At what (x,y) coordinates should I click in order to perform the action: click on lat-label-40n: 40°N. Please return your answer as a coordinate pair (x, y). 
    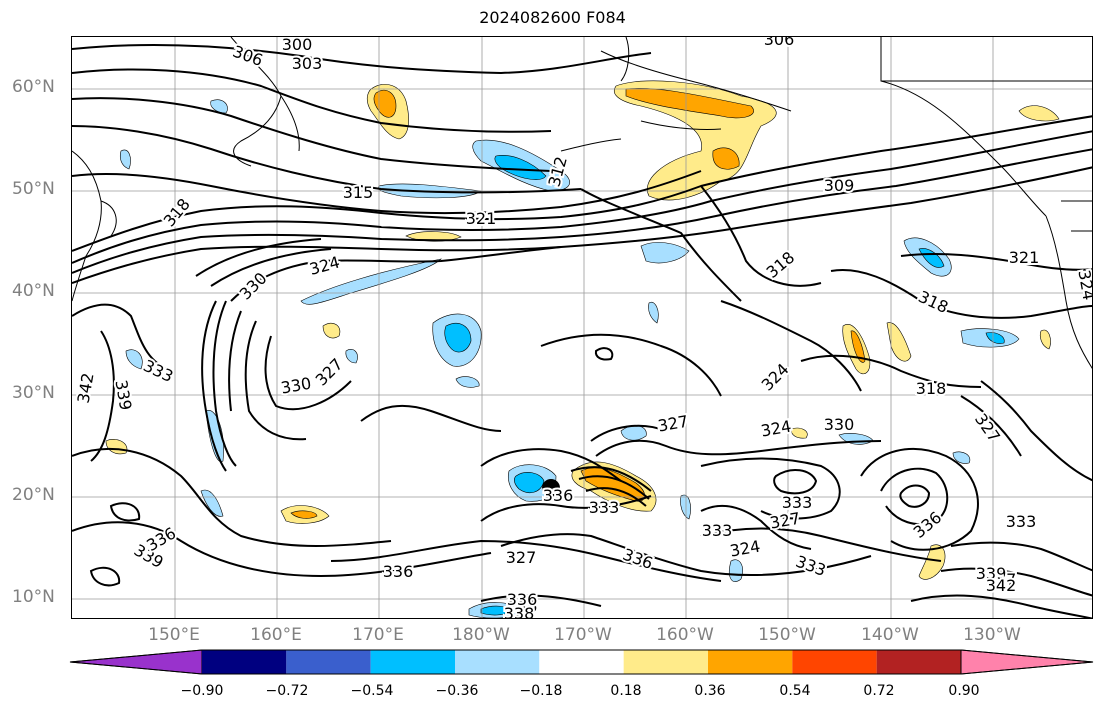
    Looking at the image, I should click on (33, 291).